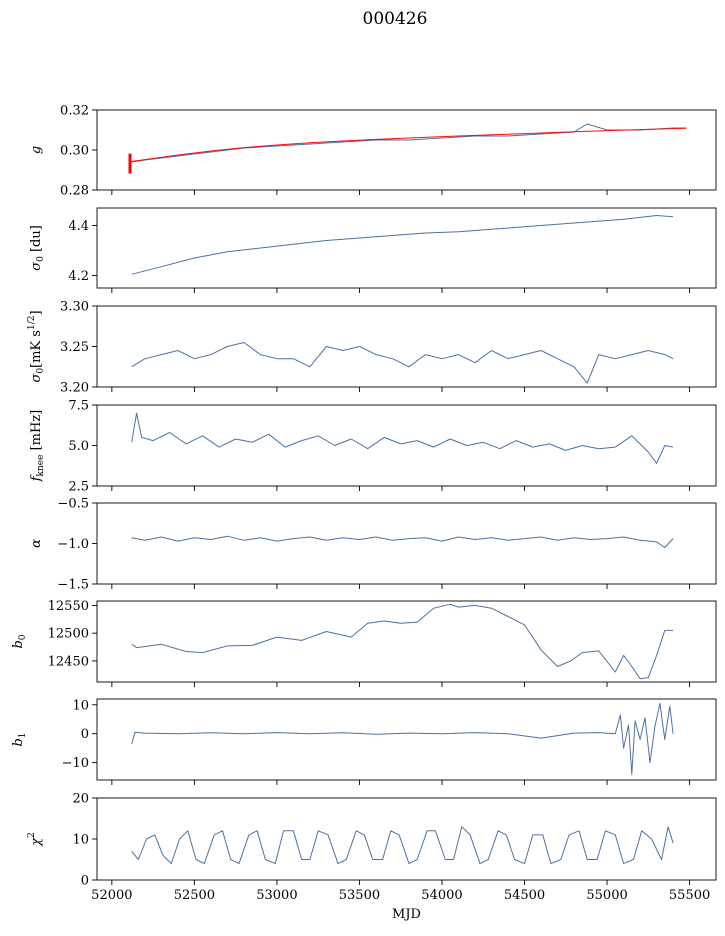  Describe the element at coordinates (402, 541) in the screenshot. I see `series-alpha` at that location.